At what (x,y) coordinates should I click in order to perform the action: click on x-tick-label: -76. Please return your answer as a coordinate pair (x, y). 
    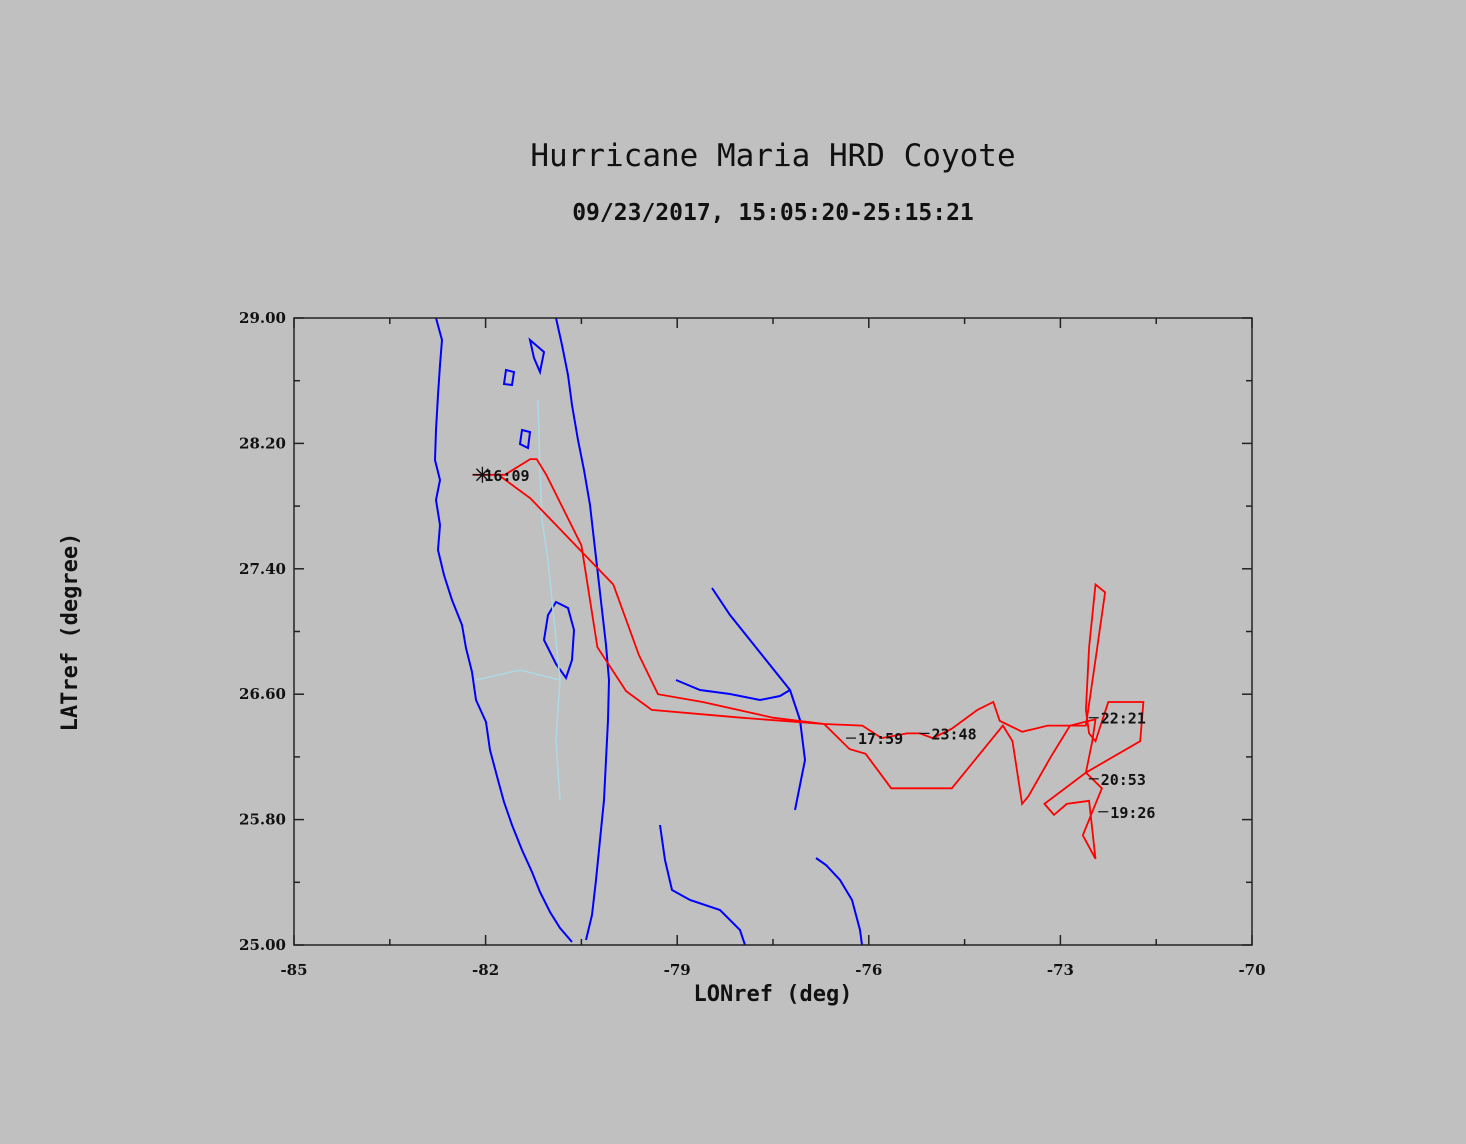
    Looking at the image, I should click on (868, 970).